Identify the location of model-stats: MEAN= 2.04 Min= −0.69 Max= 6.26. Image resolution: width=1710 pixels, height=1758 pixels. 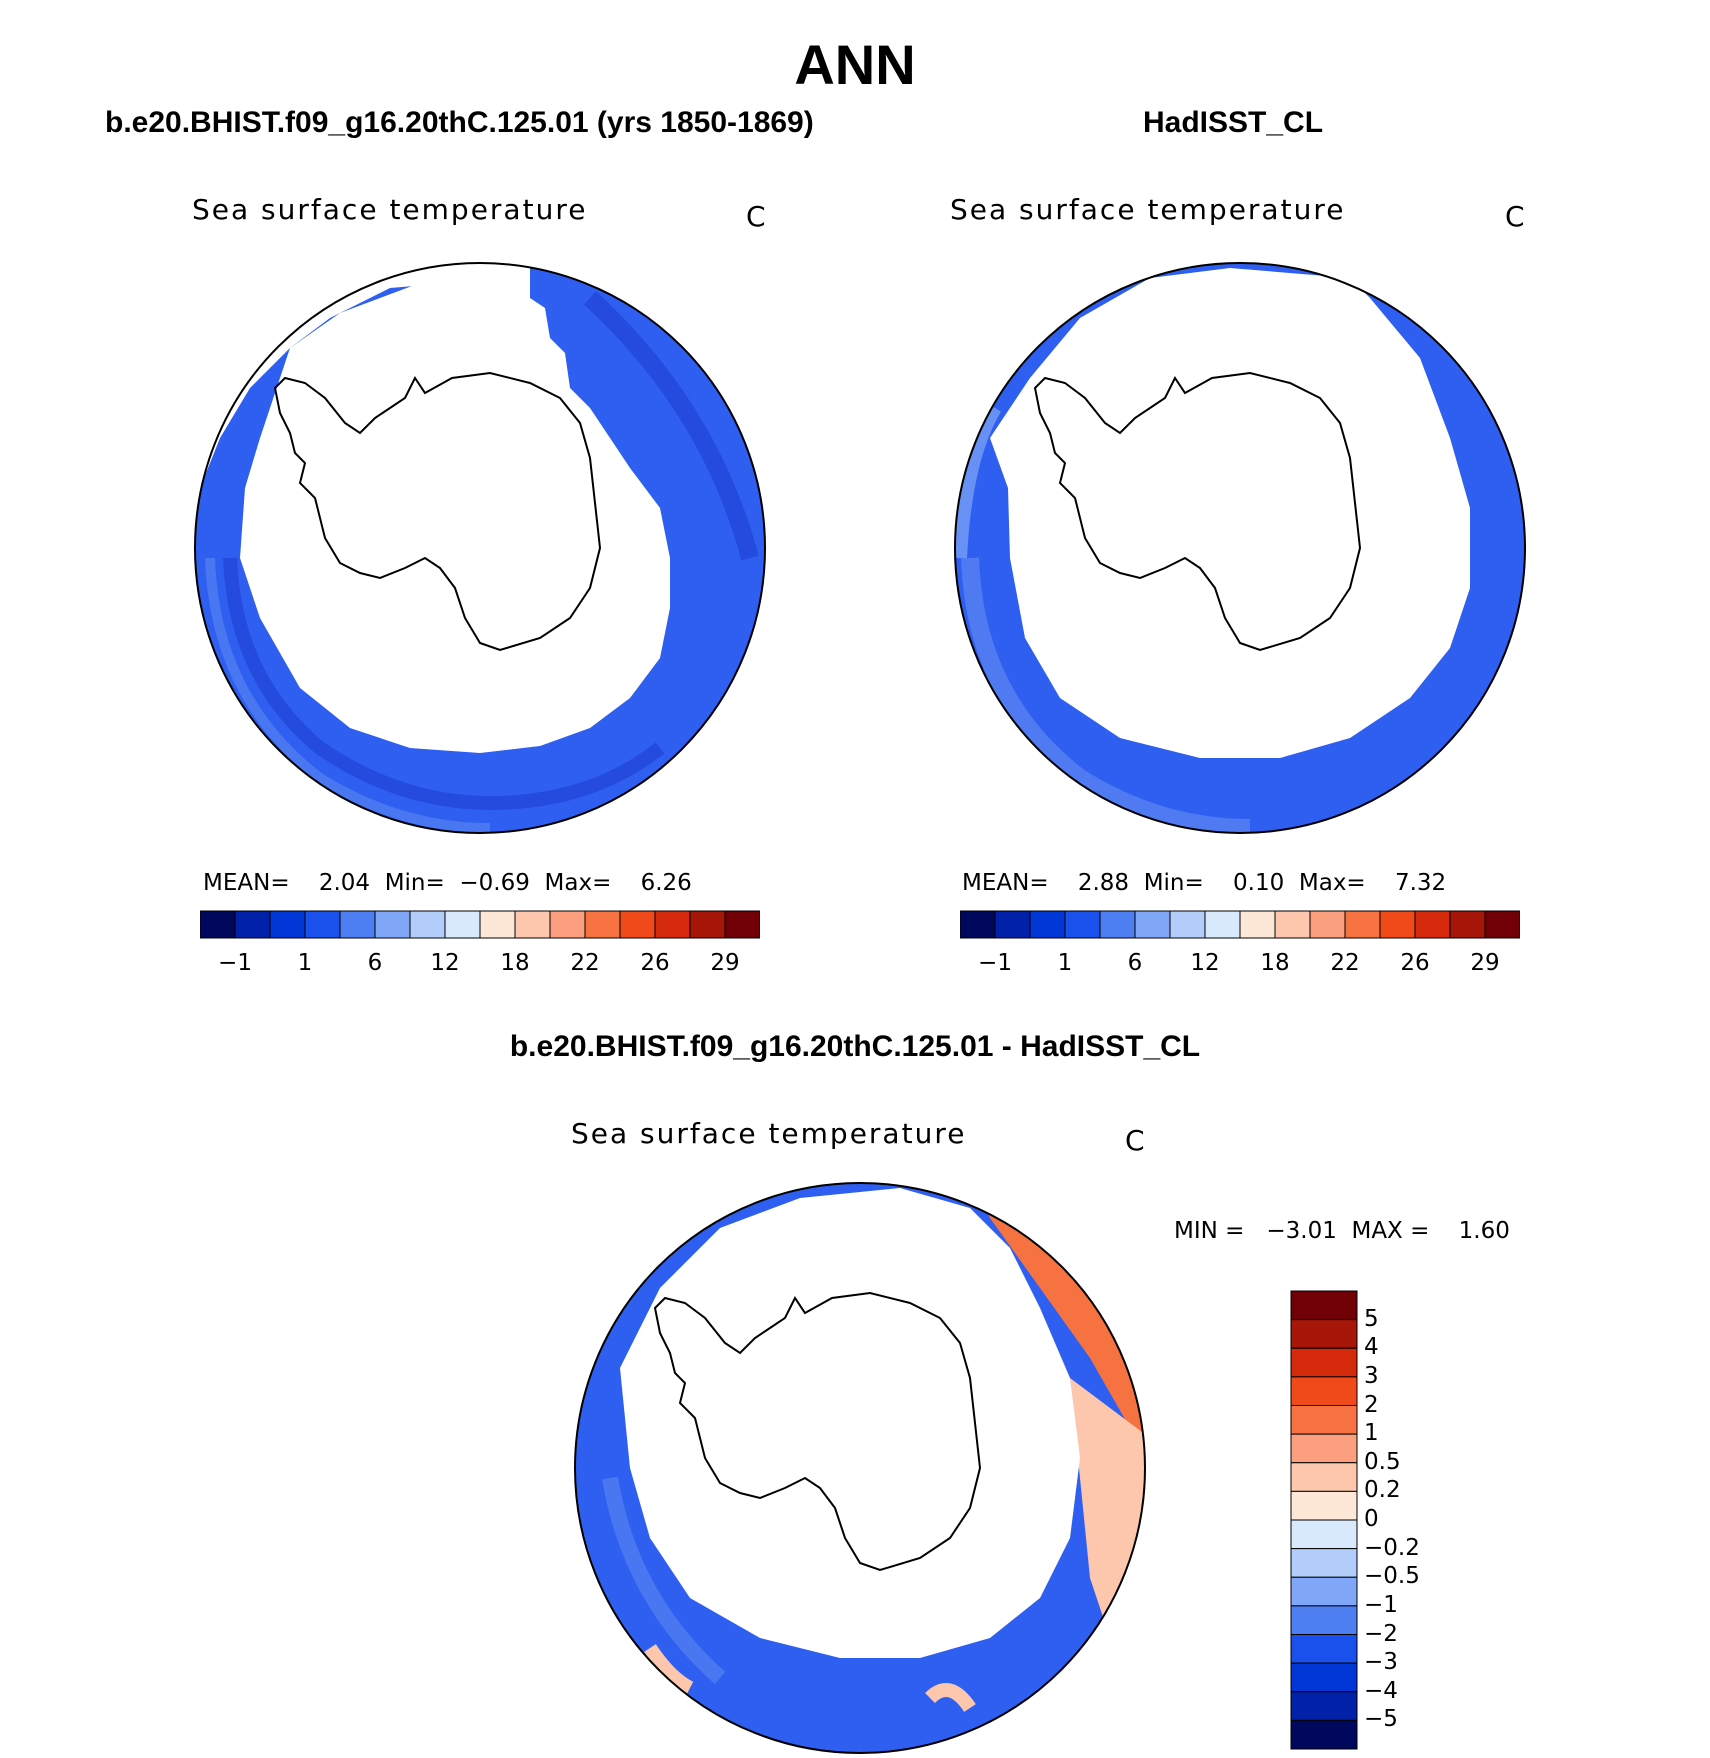
(447, 883).